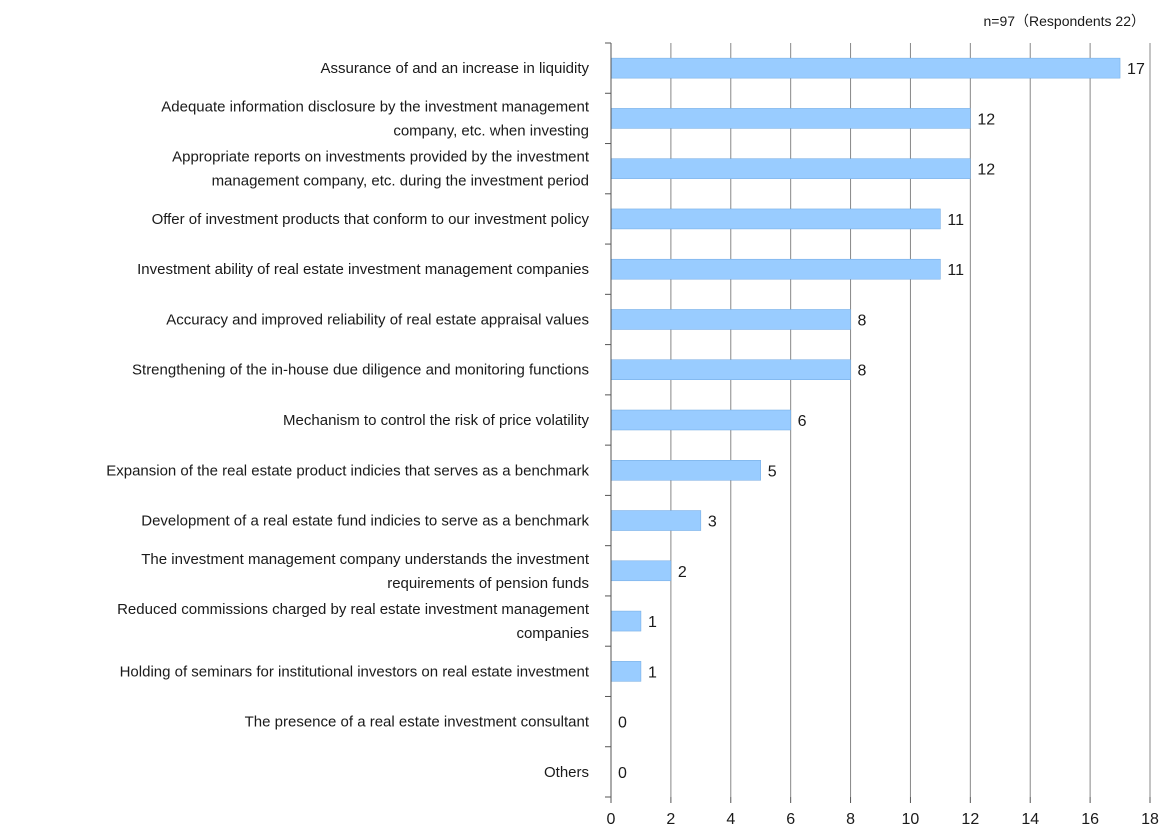 Image resolution: width=1164 pixels, height=839 pixels. Describe the element at coordinates (1065, 21) in the screenshot. I see `sample-size-note: n=97（Respondents 22）` at that location.